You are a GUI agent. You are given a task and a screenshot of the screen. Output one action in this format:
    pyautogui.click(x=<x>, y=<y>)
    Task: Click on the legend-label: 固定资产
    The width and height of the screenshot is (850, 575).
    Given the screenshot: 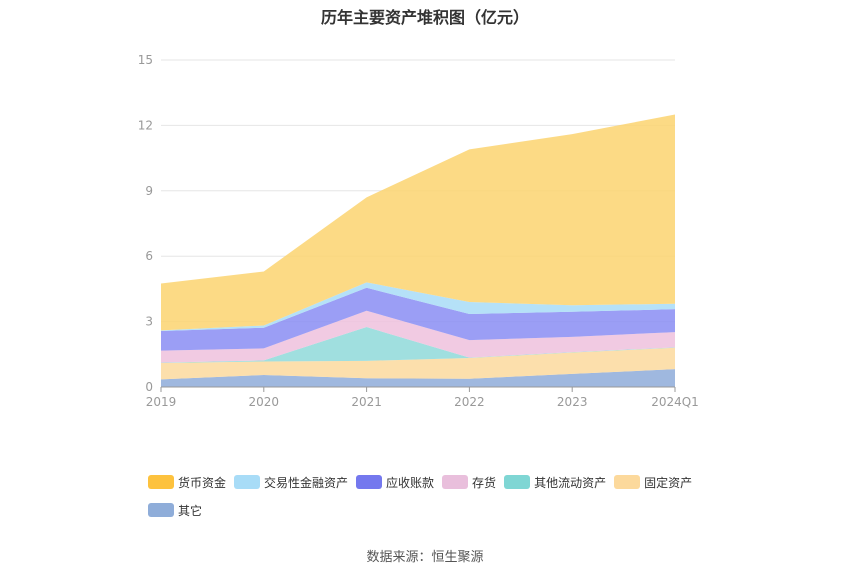 What is the action you would take?
    pyautogui.click(x=668, y=482)
    